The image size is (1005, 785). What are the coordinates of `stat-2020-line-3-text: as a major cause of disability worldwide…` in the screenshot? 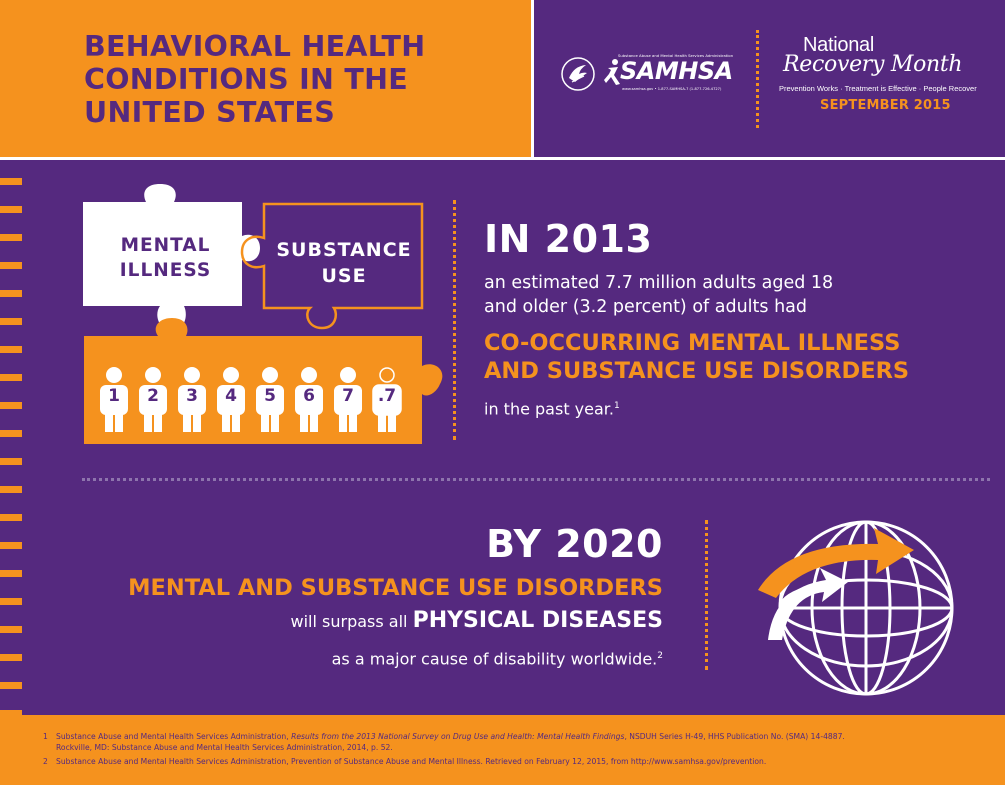 It's located at (494, 659).